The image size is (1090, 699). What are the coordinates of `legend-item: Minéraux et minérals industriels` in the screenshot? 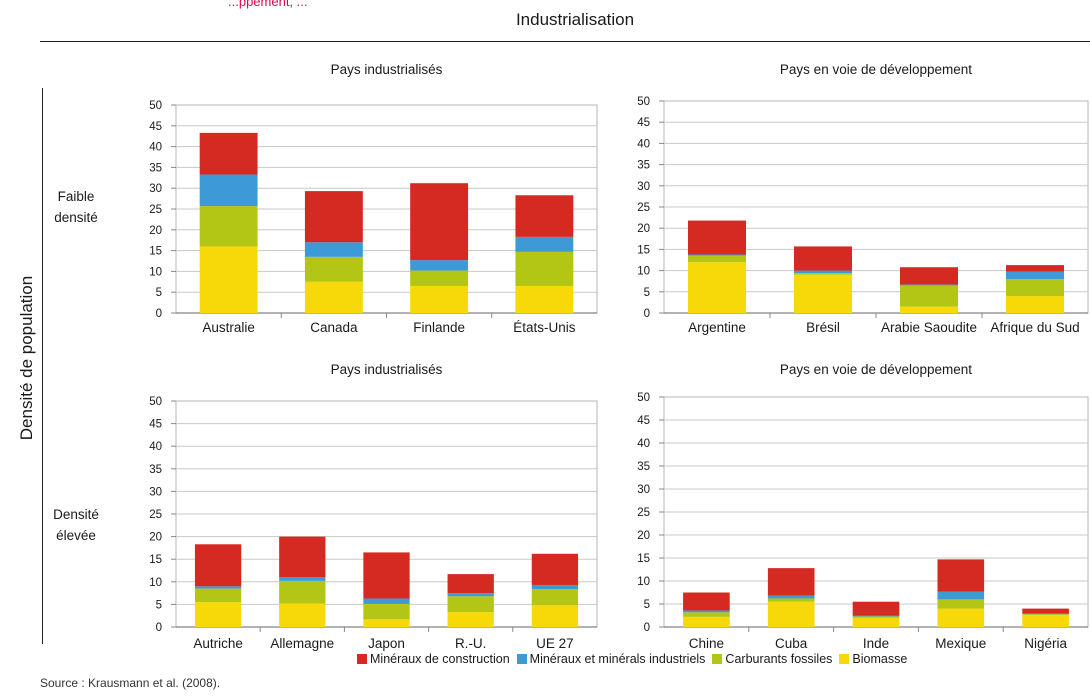 It's located at (611, 659).